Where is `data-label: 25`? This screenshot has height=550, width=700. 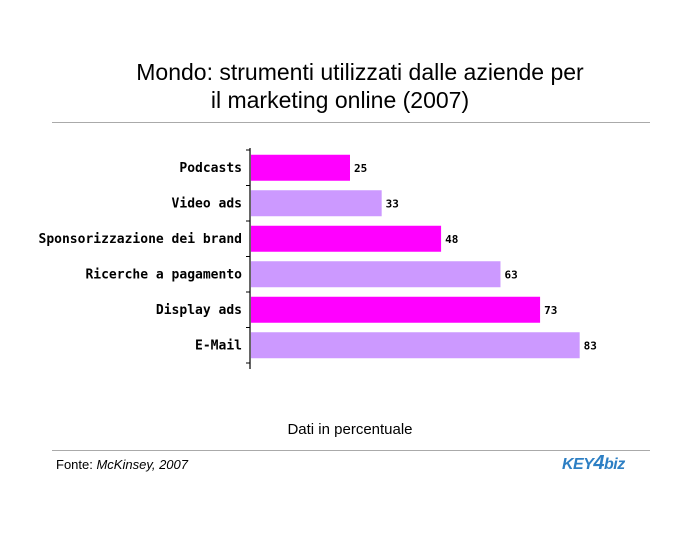
data-label: 25 is located at coordinates (360, 168).